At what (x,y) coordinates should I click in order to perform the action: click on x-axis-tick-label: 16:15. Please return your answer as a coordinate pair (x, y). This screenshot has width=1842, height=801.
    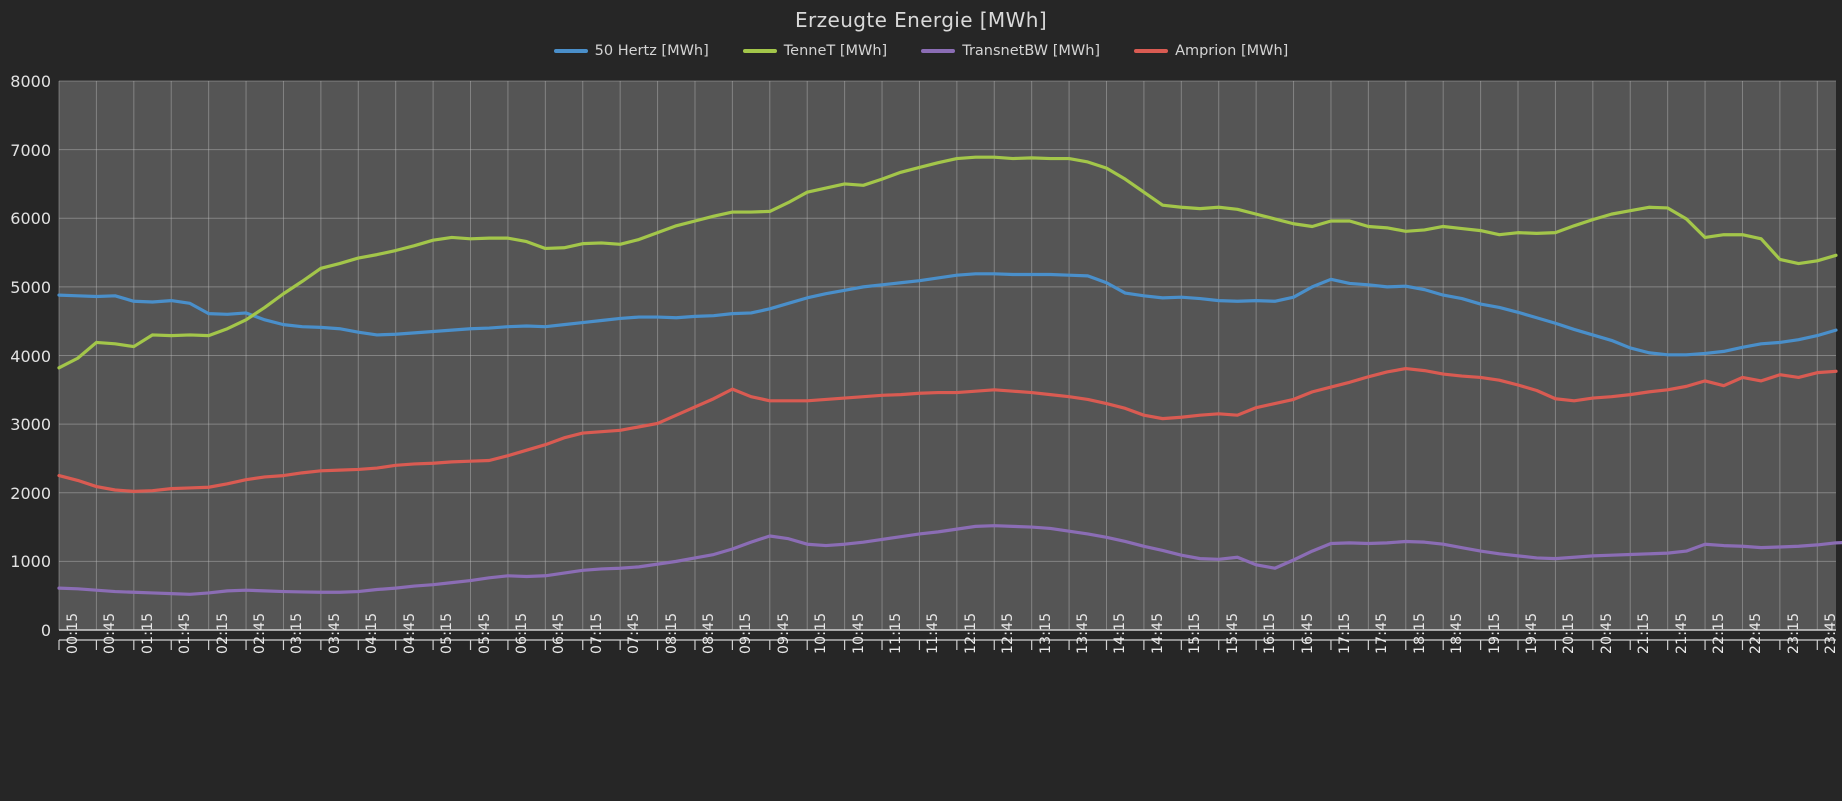
    Looking at the image, I should click on (1270, 633).